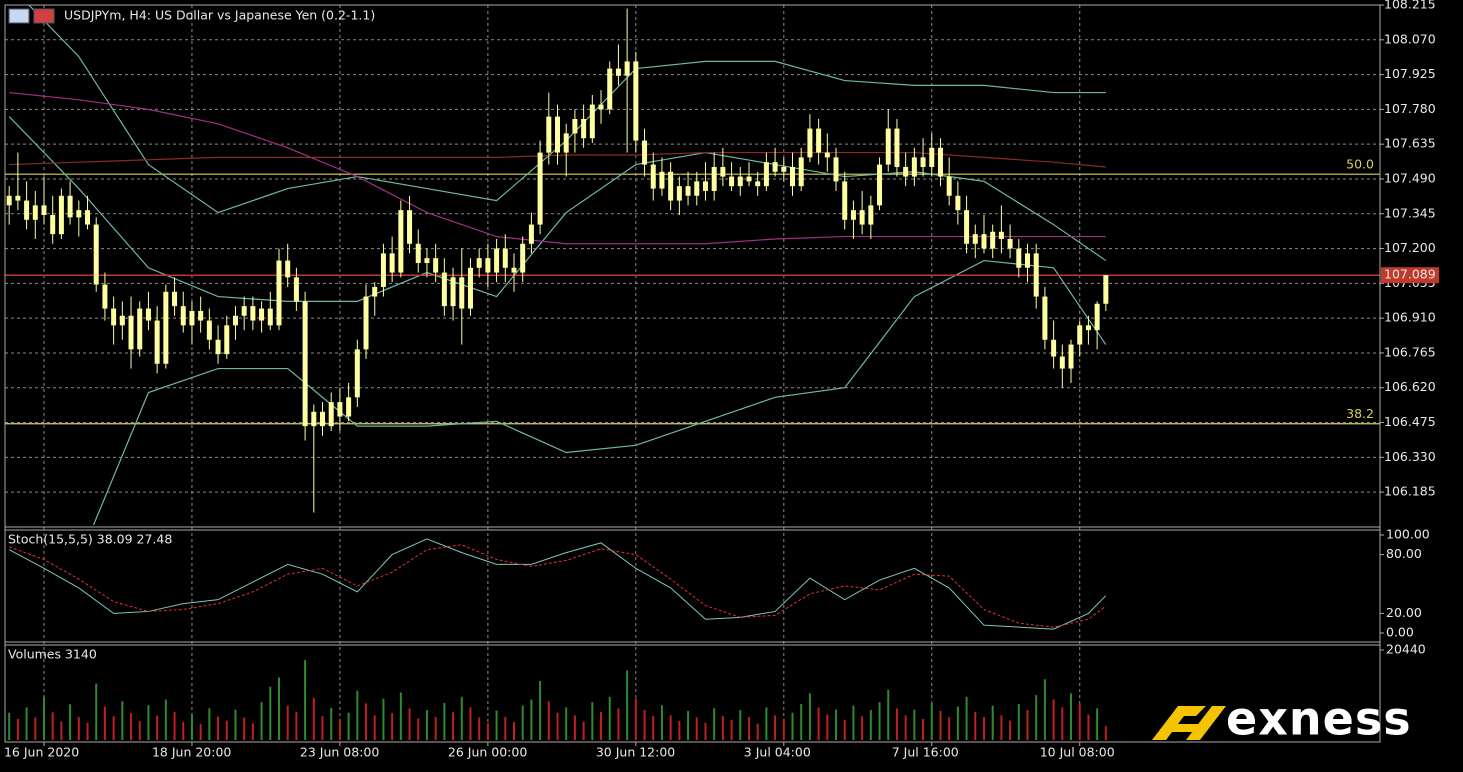  What do you see at coordinates (191, 752) in the screenshot?
I see `x-tick-label: 18 Jun 20:00` at bounding box center [191, 752].